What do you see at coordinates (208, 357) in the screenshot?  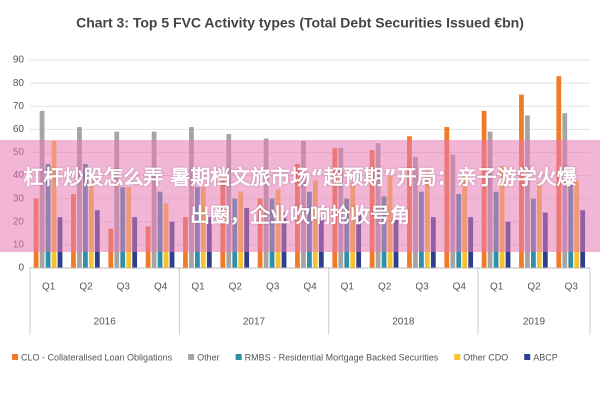 I see `legend-label: Other` at bounding box center [208, 357].